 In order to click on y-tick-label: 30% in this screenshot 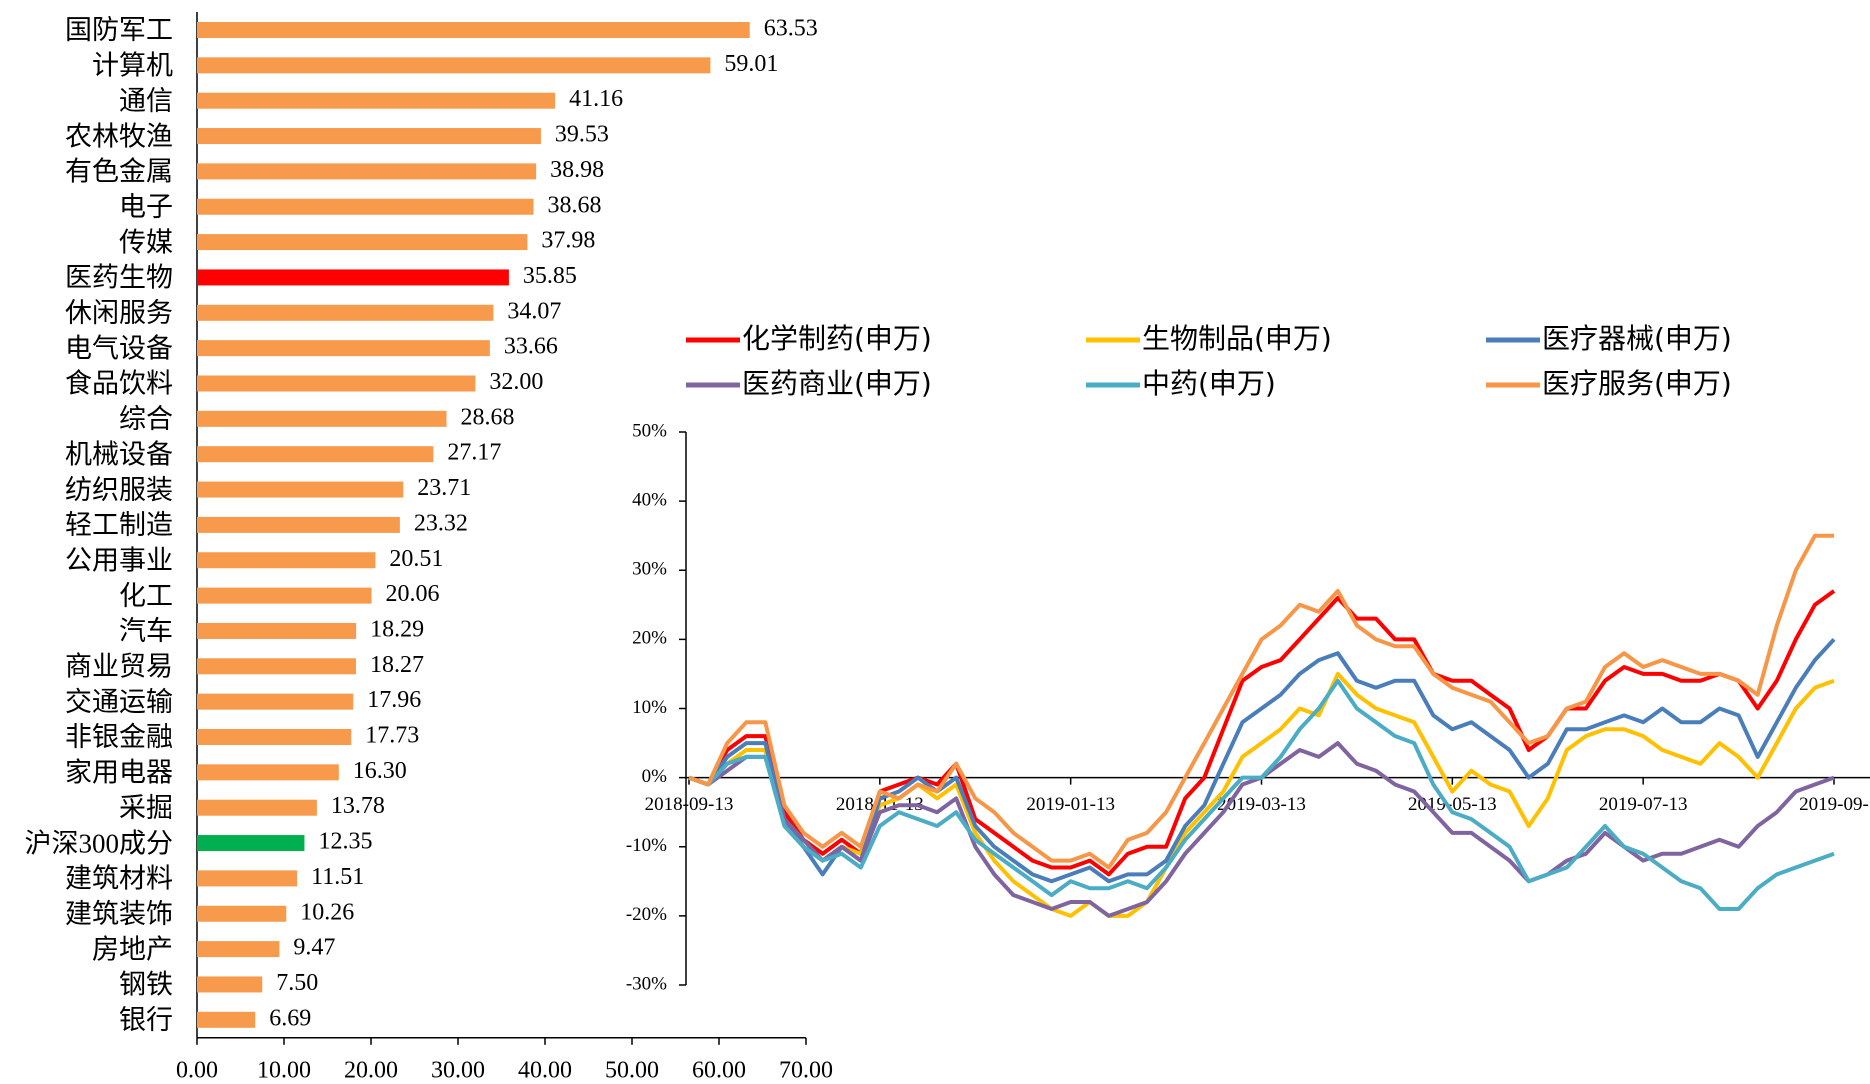, I will do `click(649, 569)`.